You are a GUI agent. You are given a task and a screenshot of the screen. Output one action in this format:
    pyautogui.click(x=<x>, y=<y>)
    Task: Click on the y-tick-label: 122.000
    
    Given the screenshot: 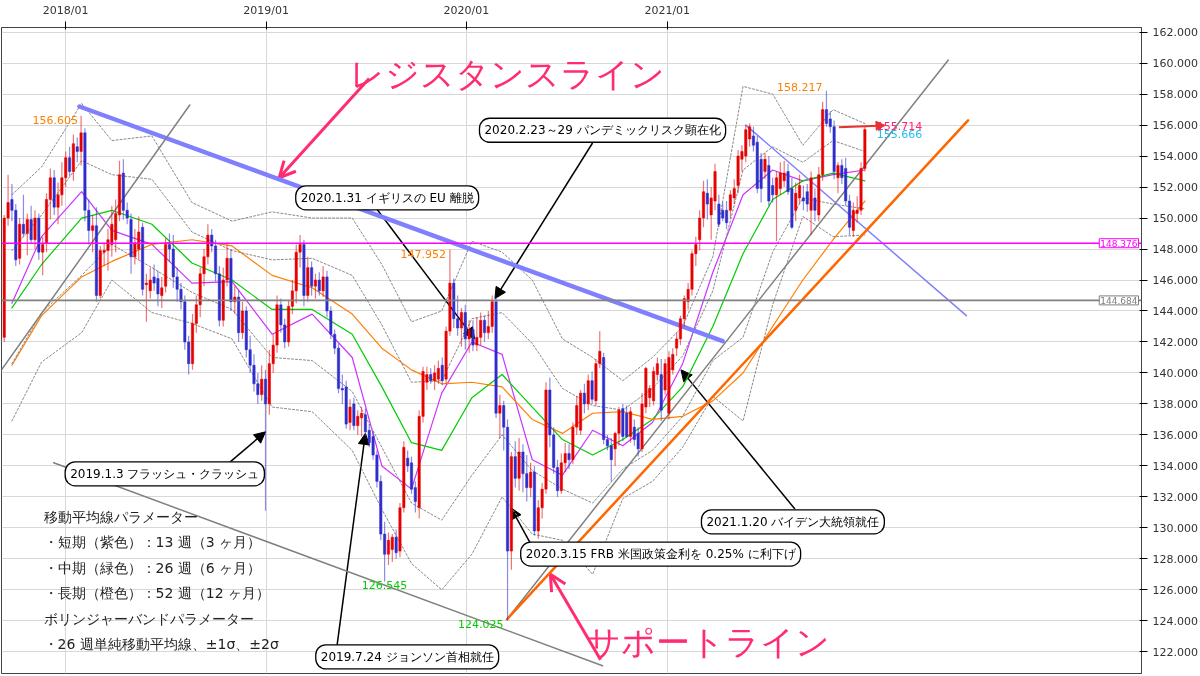 What is the action you would take?
    pyautogui.click(x=1175, y=652)
    